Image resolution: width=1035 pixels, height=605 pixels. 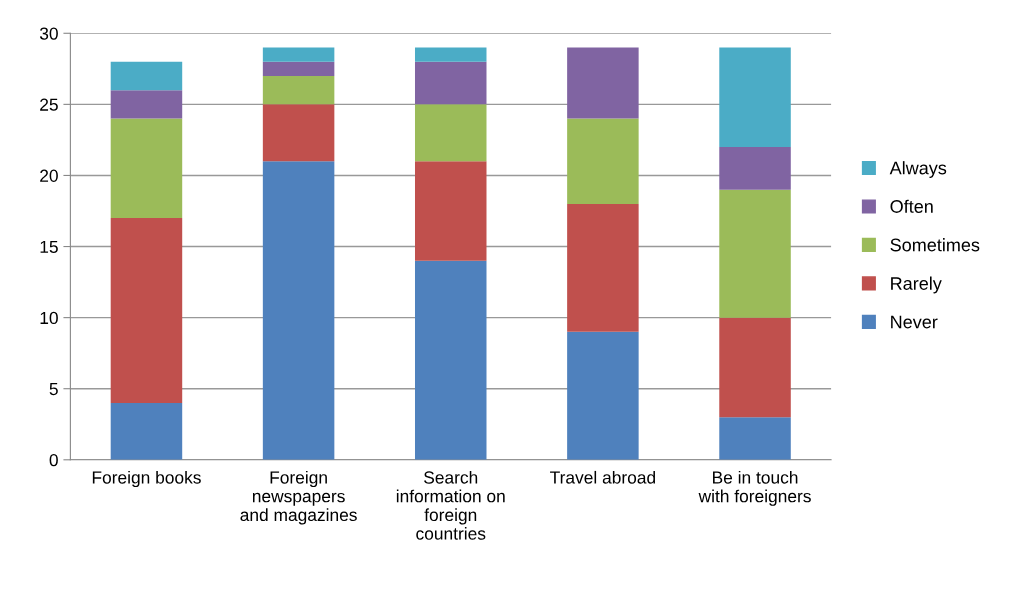 I want to click on y-tick-label: 10, so click(x=49, y=318).